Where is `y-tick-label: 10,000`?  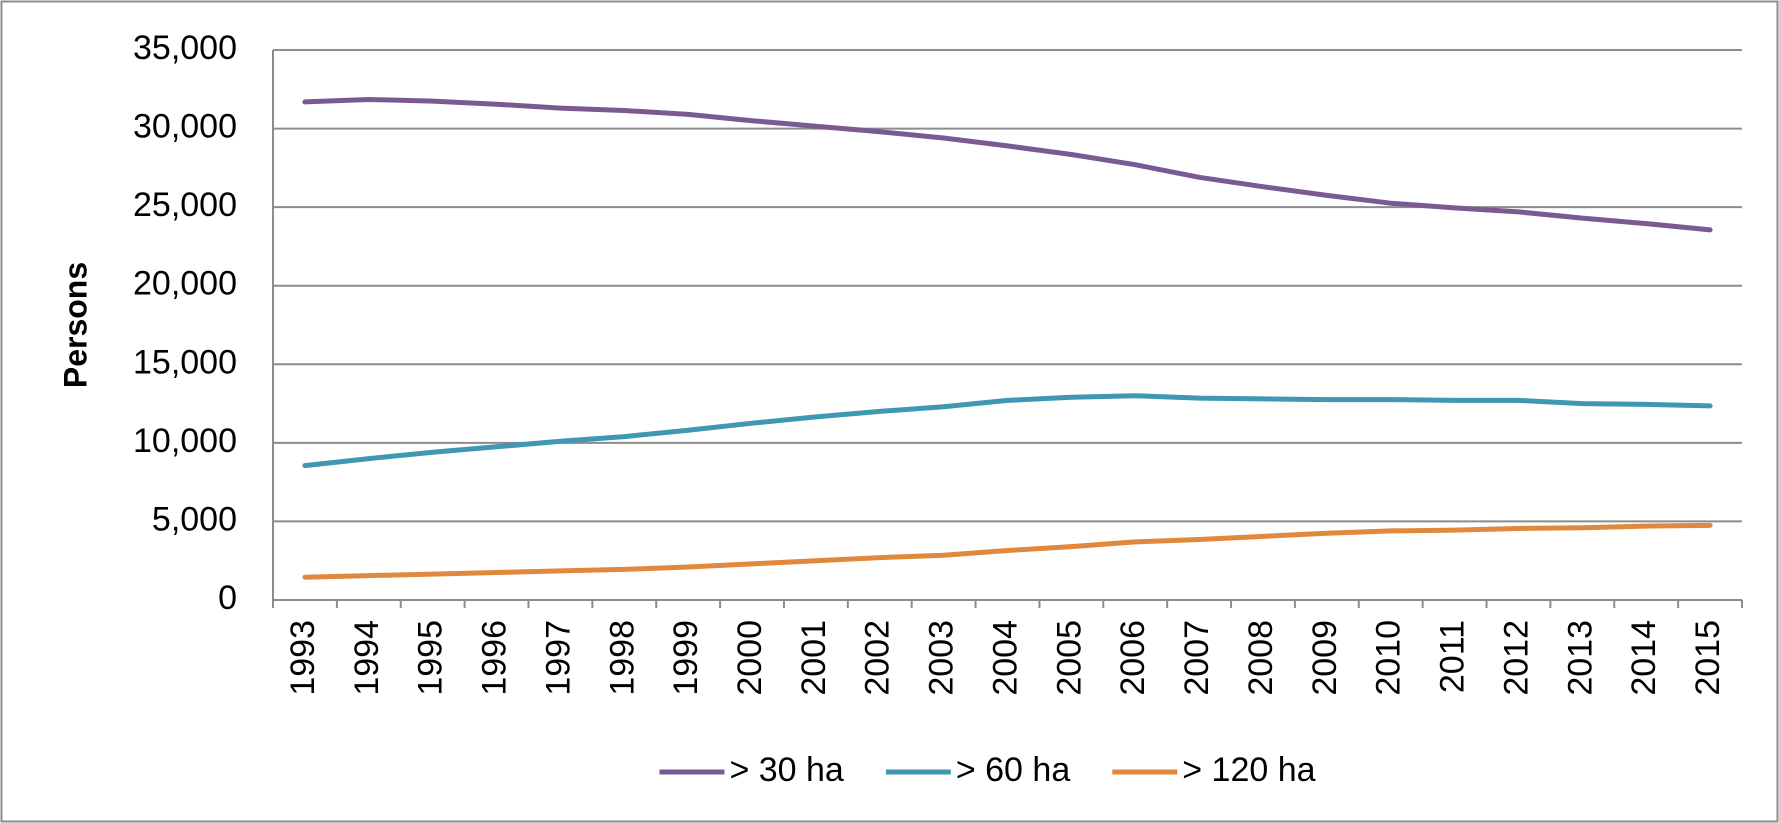 y-tick-label: 10,000 is located at coordinates (185, 441).